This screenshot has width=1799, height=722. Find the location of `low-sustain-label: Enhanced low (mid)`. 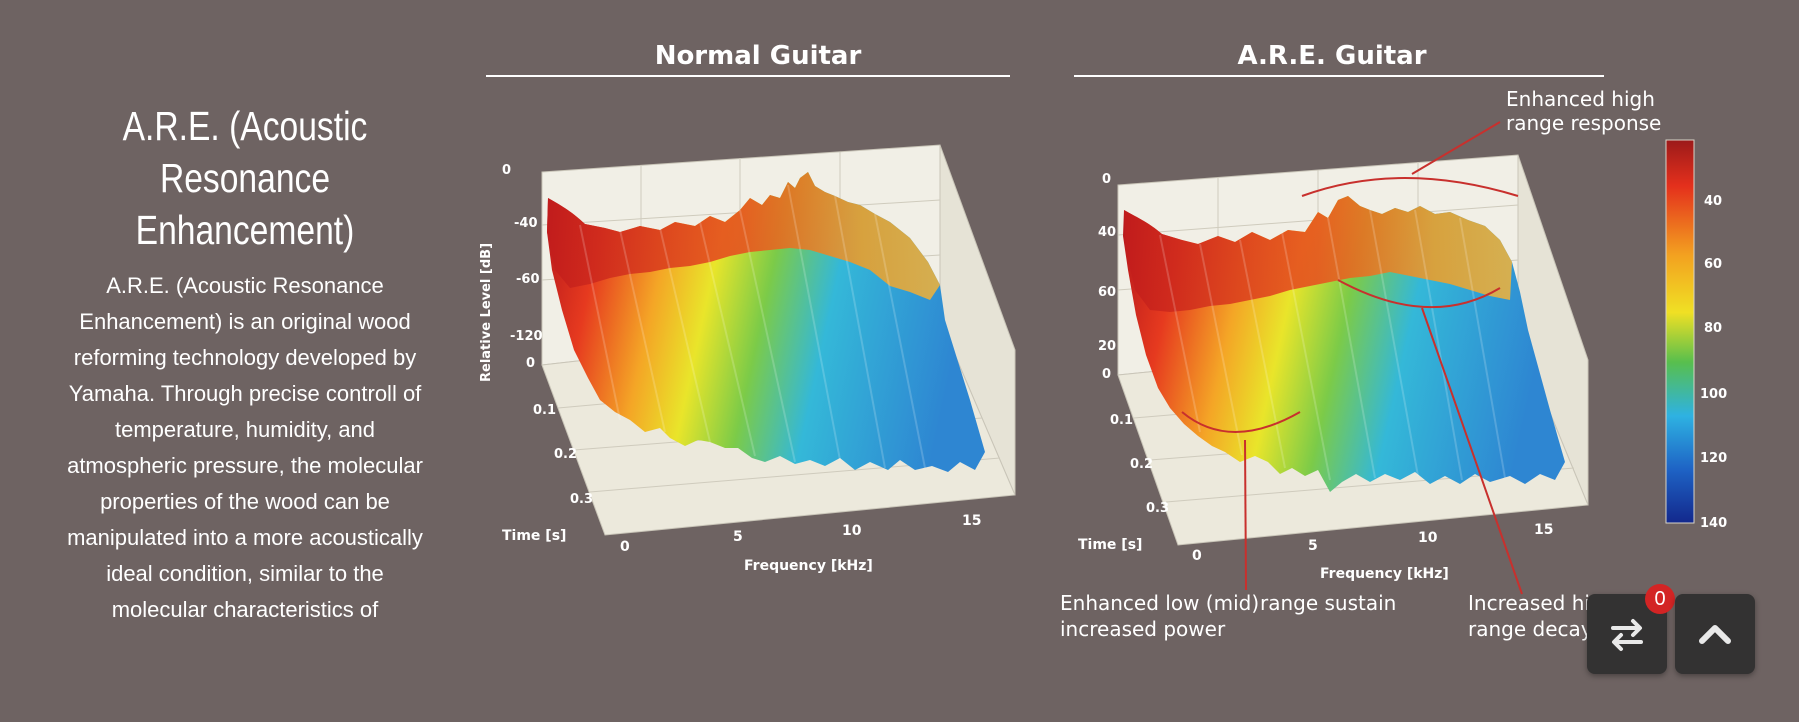

low-sustain-label: Enhanced low (mid) is located at coordinates (1159, 603).